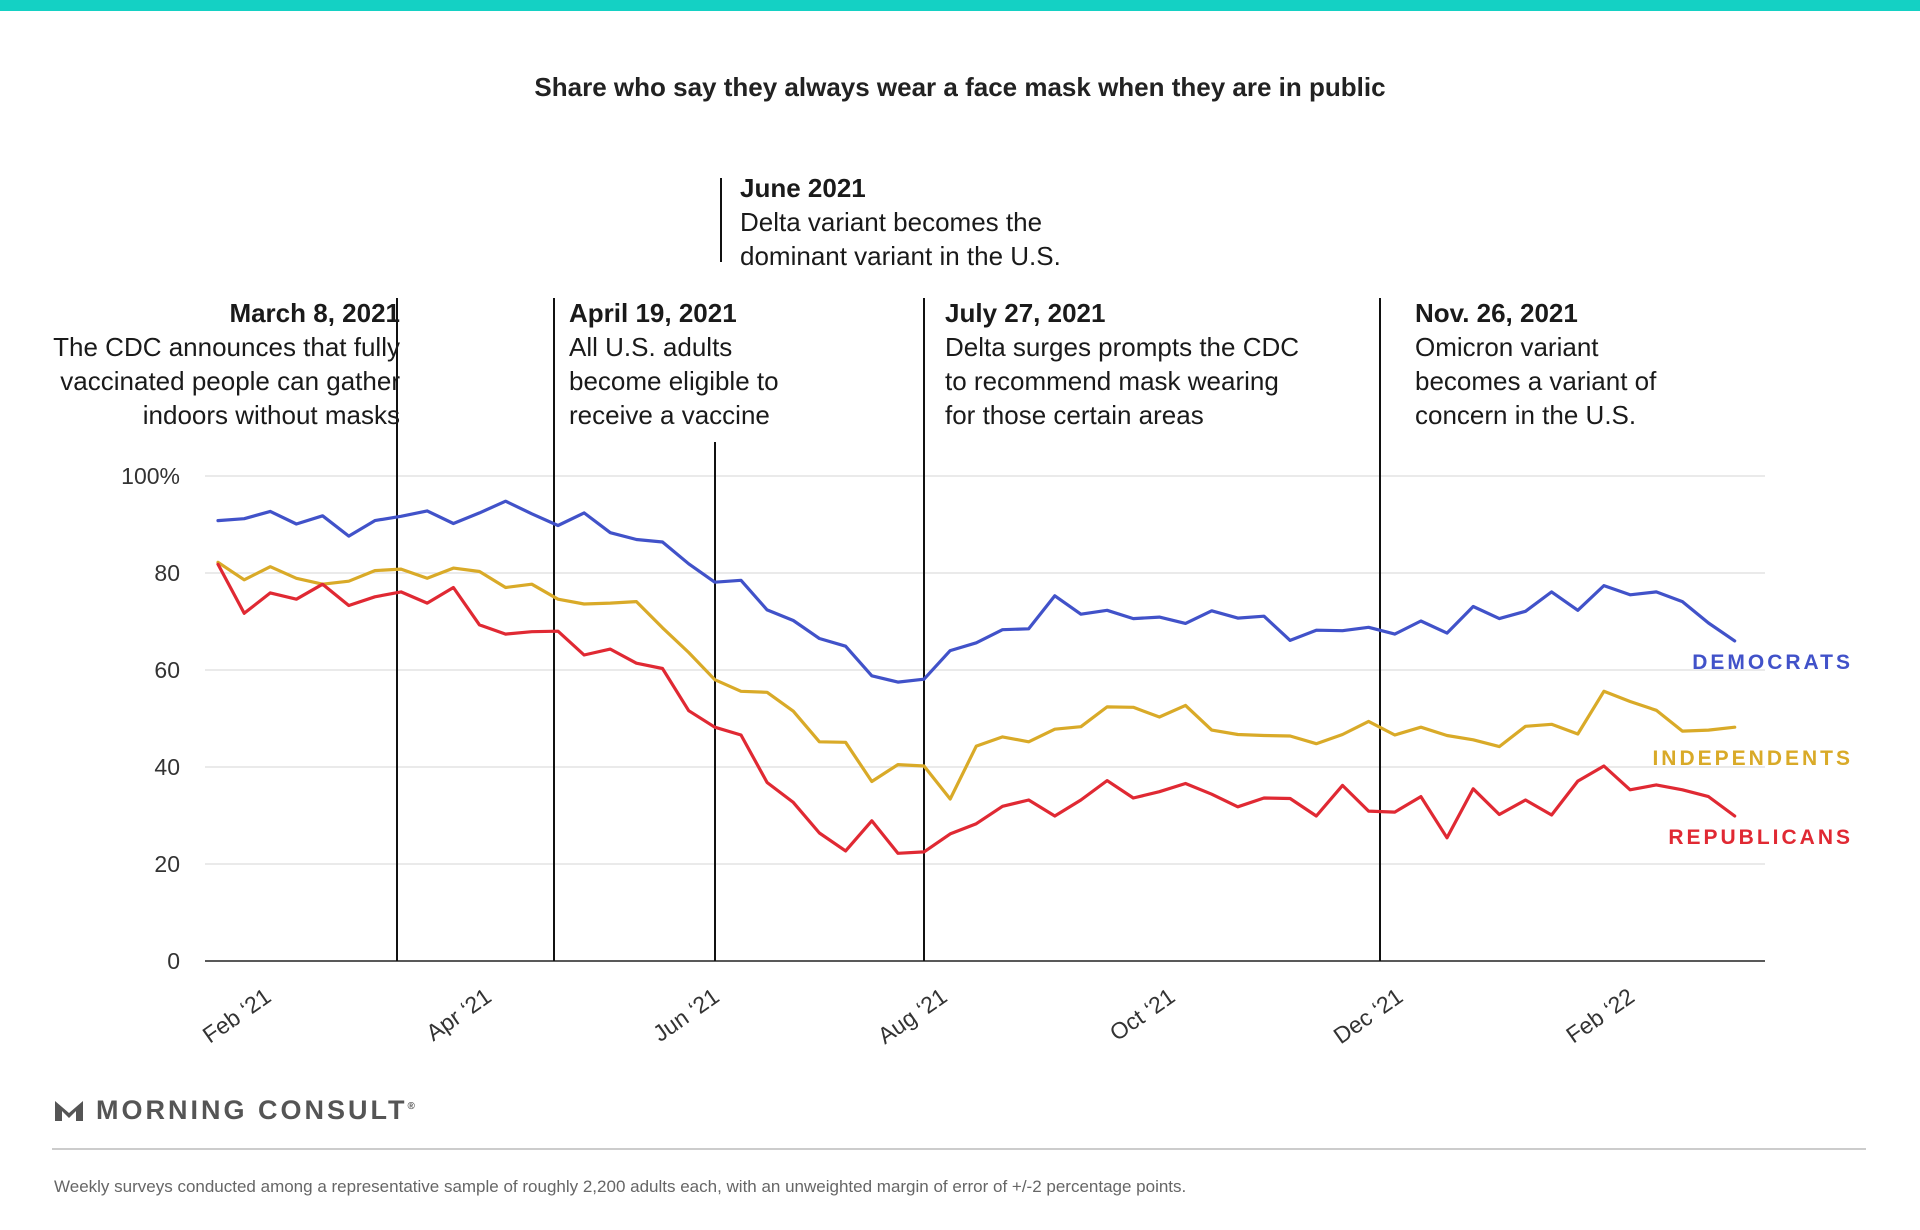  Describe the element at coordinates (1142, 1014) in the screenshot. I see `x-tick-label: Oct ‘21` at that location.